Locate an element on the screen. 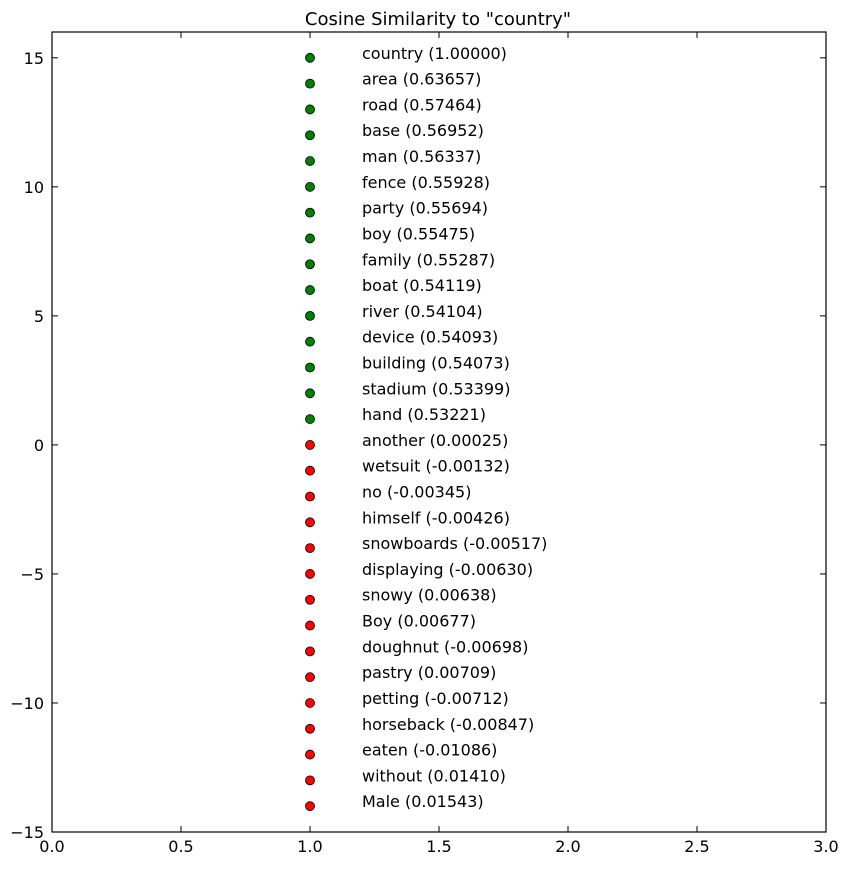 The image size is (848, 869). y-tick-label: −5 is located at coordinates (32, 574).